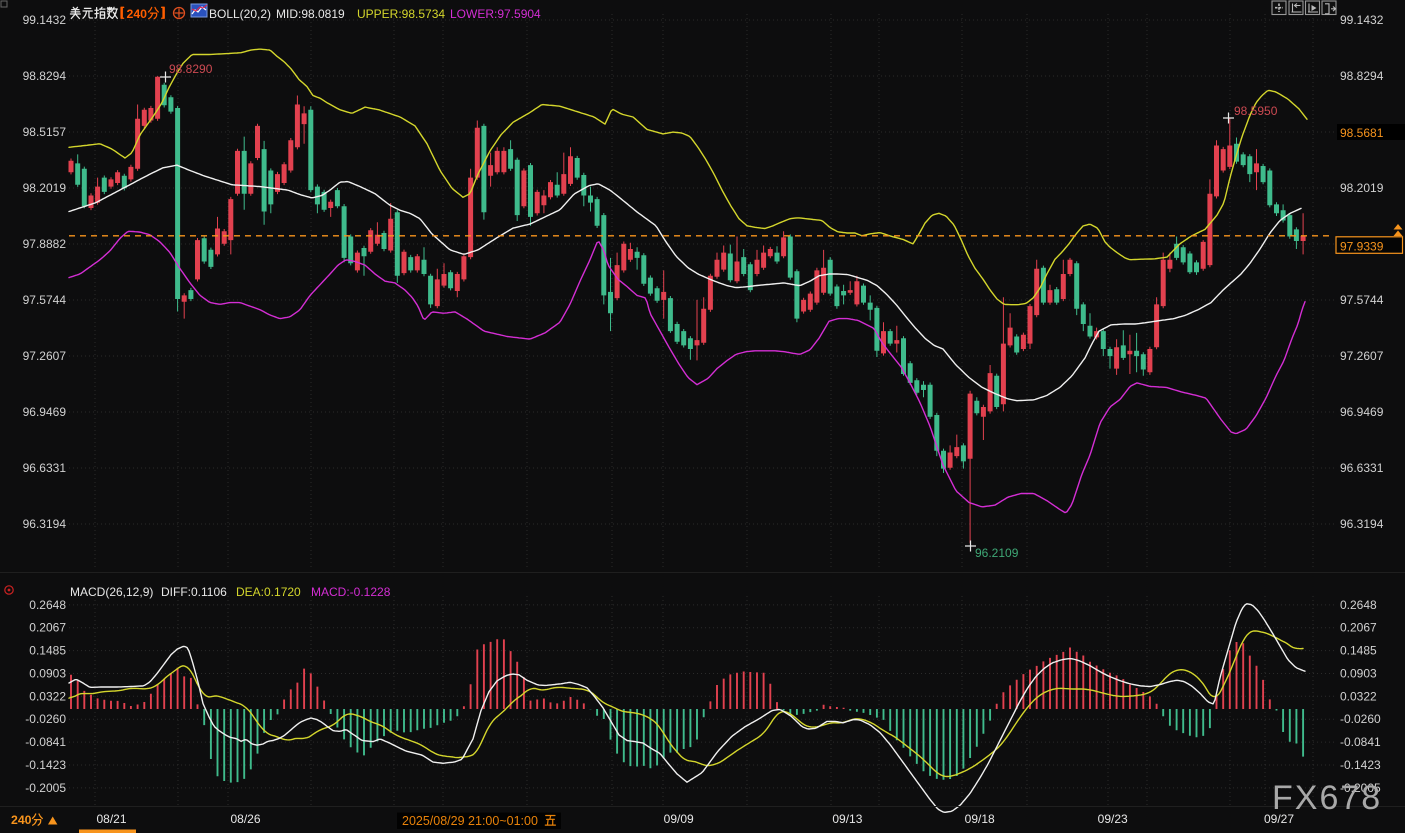  I want to click on svg-text: 09/09, so click(679, 819).